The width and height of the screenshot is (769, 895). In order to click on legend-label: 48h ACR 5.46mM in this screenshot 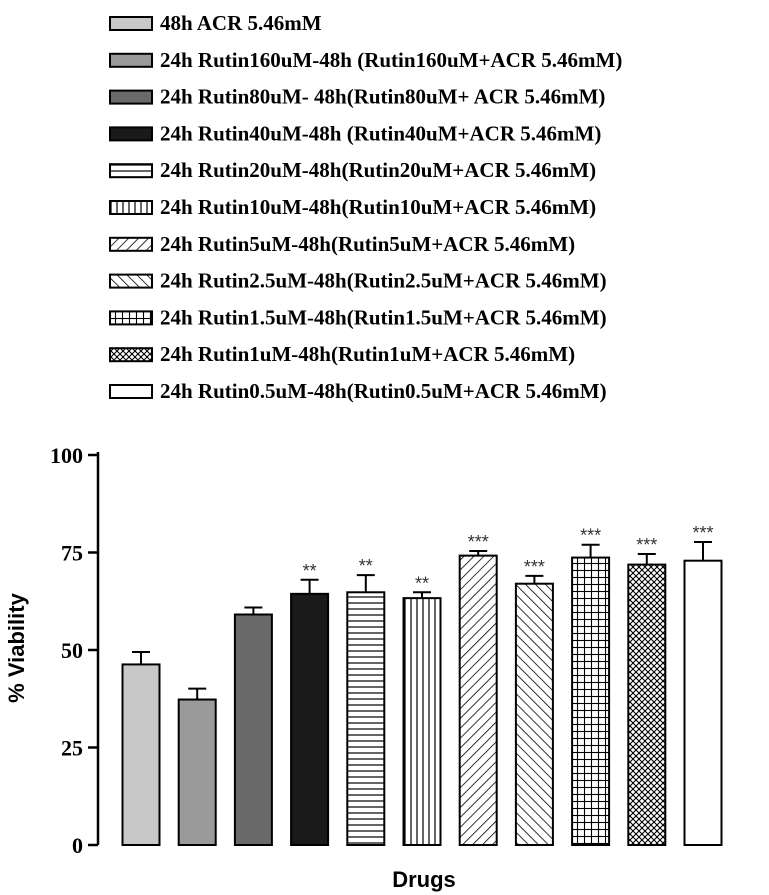, I will do `click(241, 23)`.